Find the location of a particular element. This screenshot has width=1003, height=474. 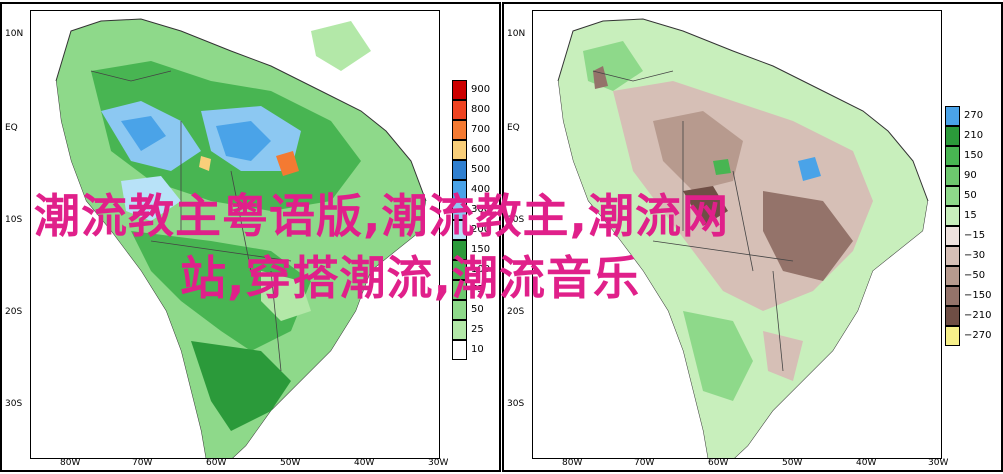

legend-label: 400 is located at coordinates (481, 189).